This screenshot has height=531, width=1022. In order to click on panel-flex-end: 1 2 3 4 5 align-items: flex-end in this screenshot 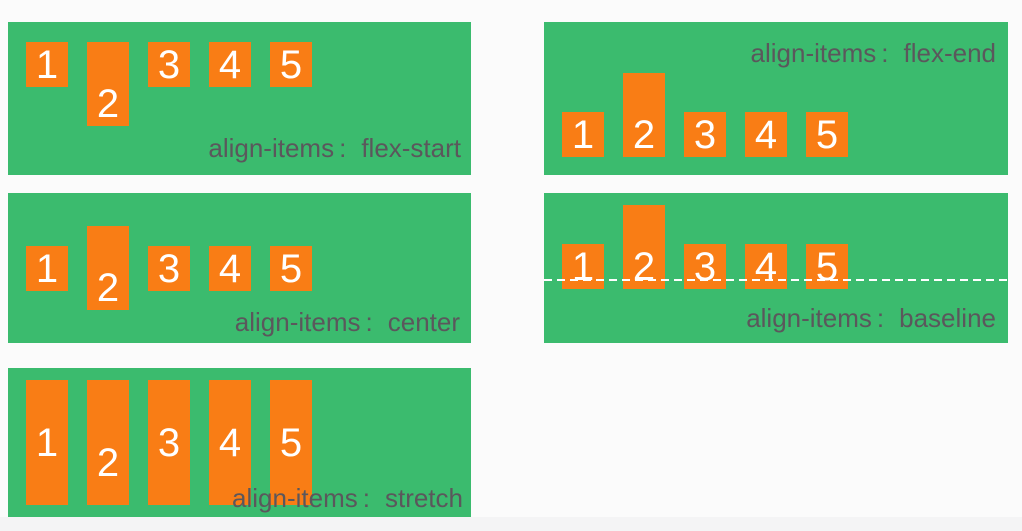, I will do `click(776, 98)`.